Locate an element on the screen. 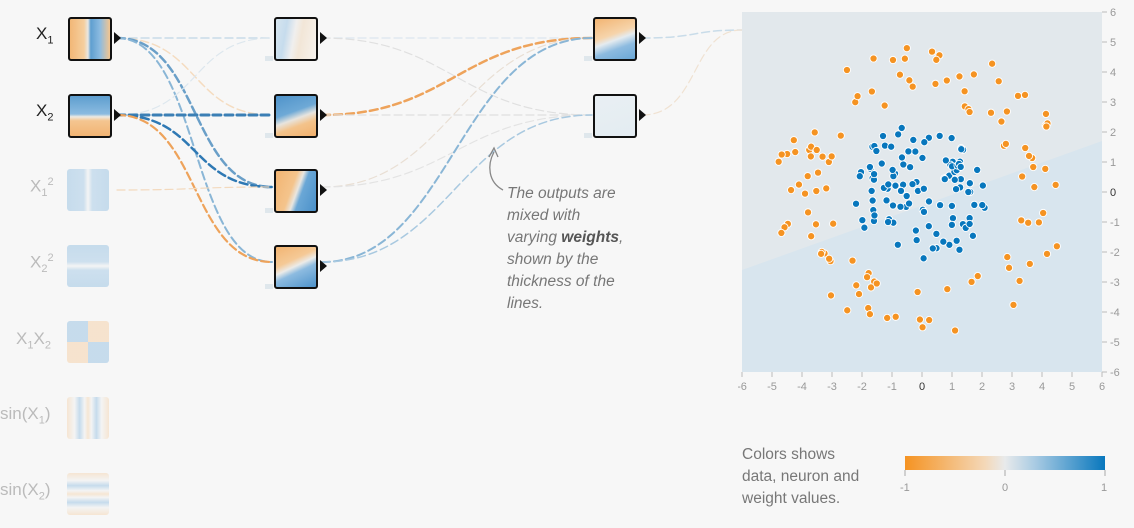  x-tick-label: 0 is located at coordinates (922, 387).